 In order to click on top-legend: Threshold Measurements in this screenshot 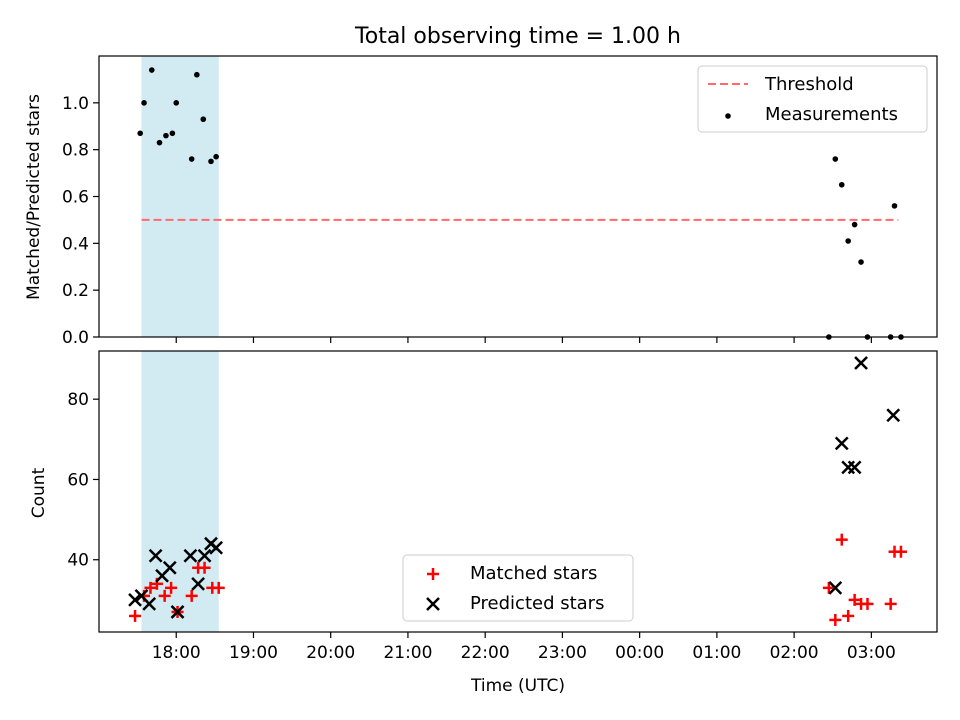, I will do `click(812, 99)`.